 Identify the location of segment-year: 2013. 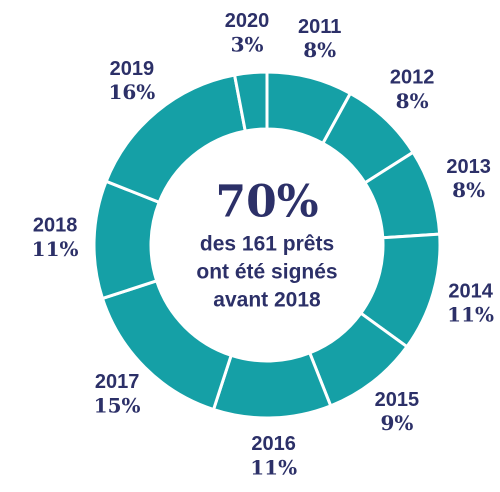
(468, 167).